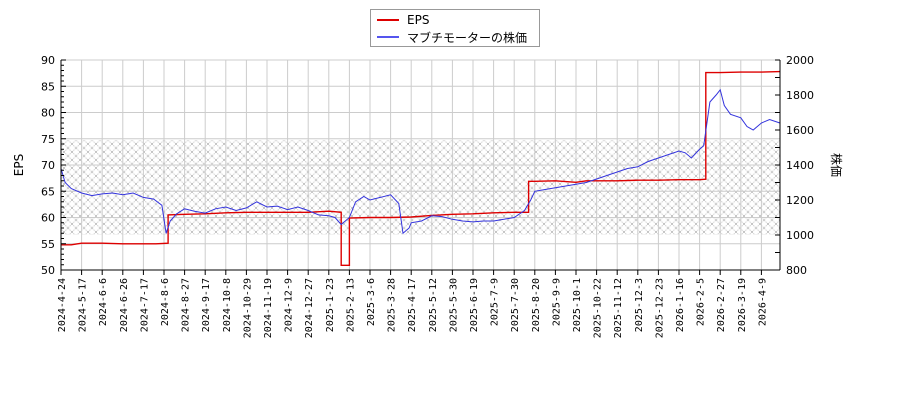  I want to click on left-tick-label: 85, so click(48, 86).